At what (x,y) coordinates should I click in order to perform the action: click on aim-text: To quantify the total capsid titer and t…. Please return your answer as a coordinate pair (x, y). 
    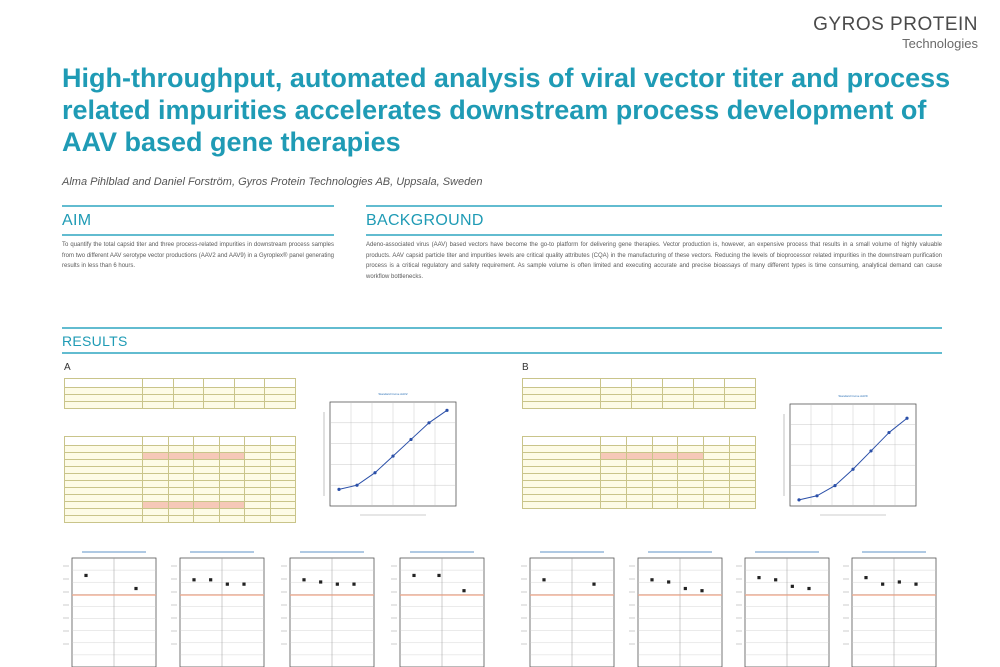
    Looking at the image, I should click on (198, 255).